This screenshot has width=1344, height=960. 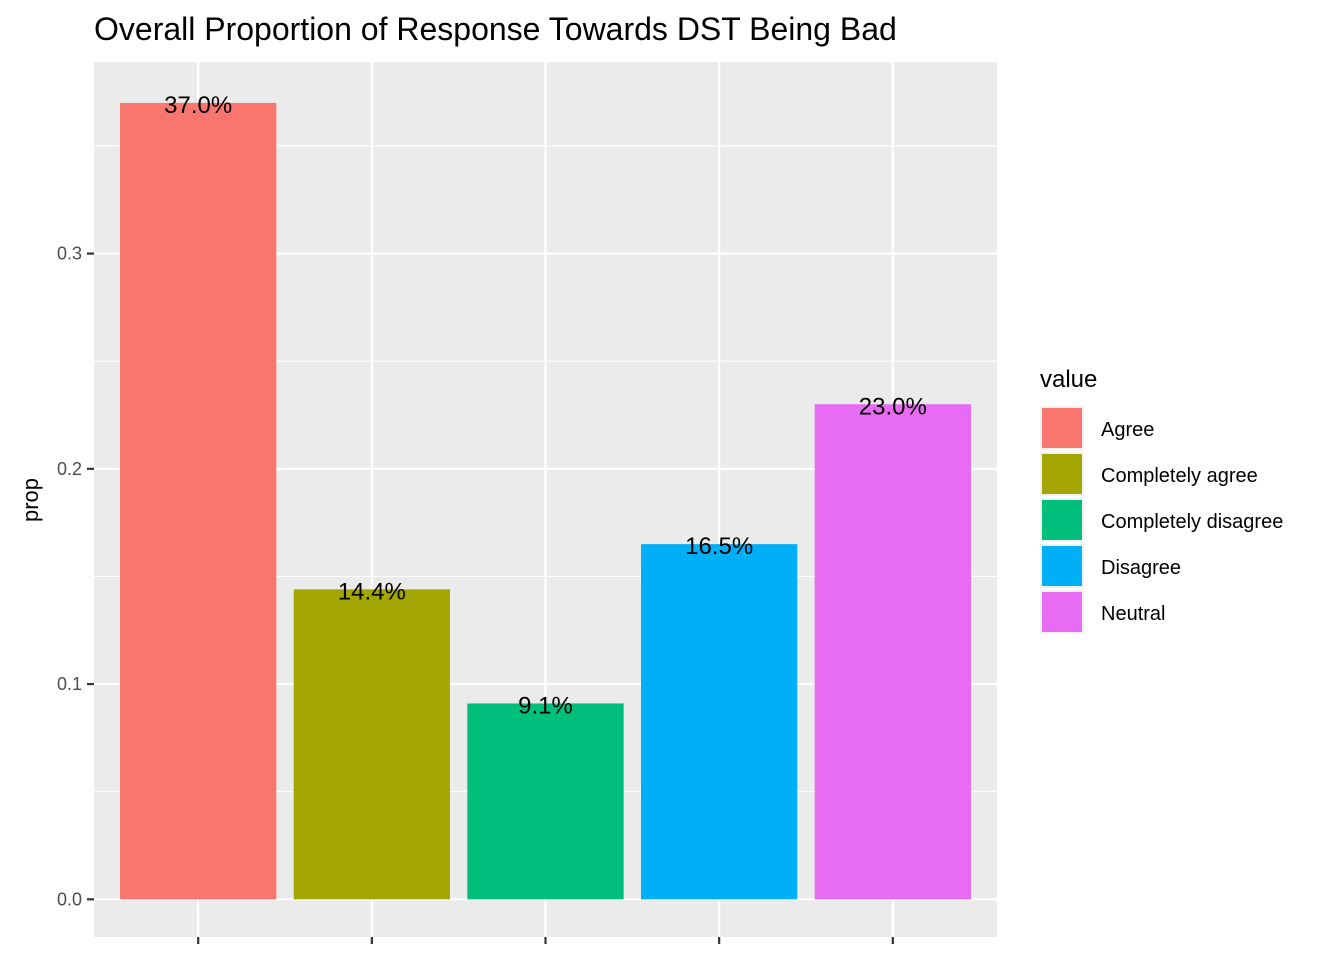 I want to click on legend-title: value, so click(x=1068, y=379).